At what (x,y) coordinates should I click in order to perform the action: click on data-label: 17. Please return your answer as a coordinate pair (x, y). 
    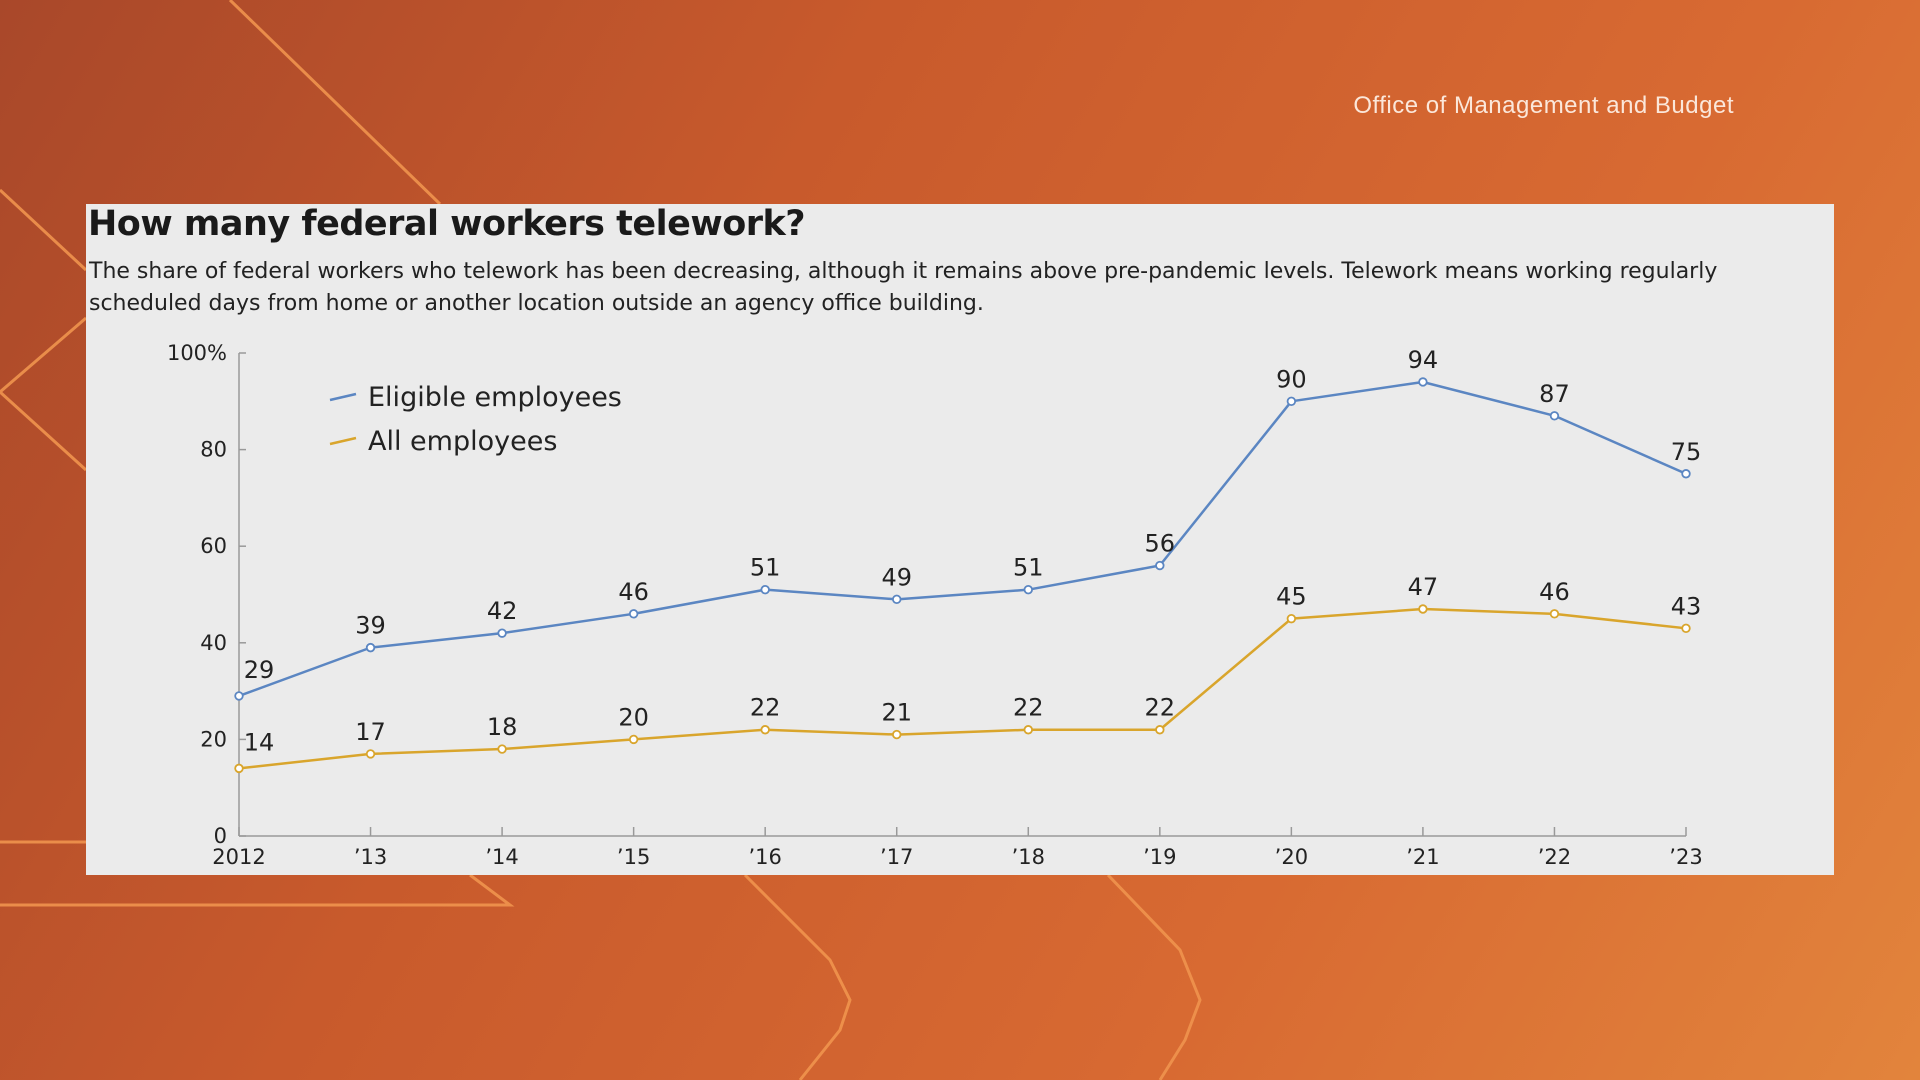
    Looking at the image, I should click on (370, 732).